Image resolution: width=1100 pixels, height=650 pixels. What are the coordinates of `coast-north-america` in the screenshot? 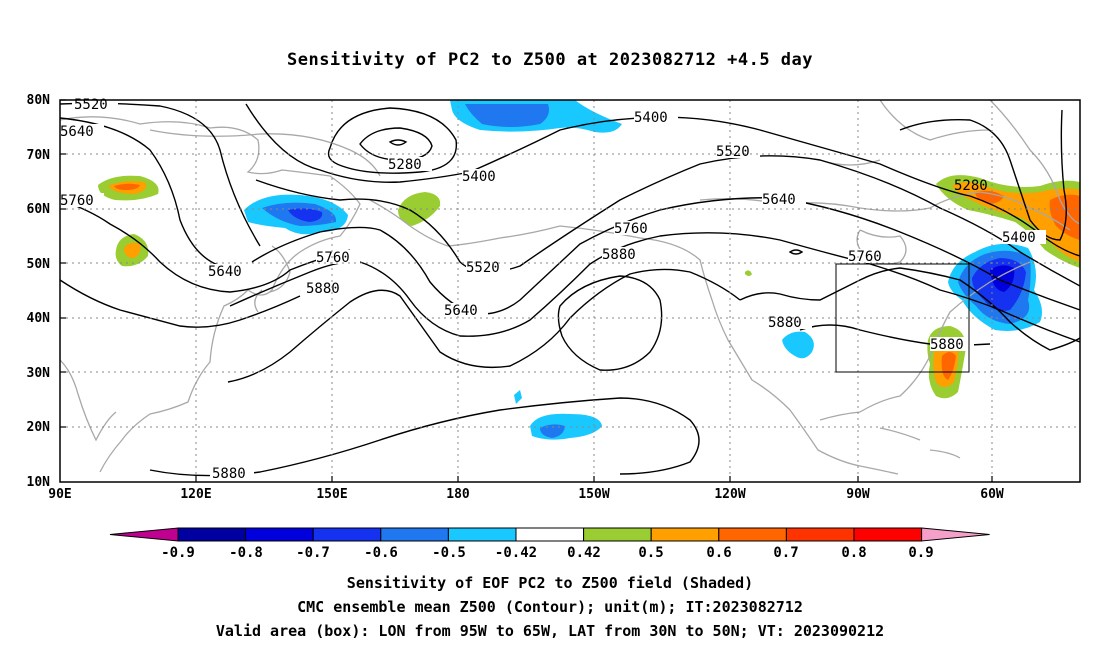 It's located at (729, 350).